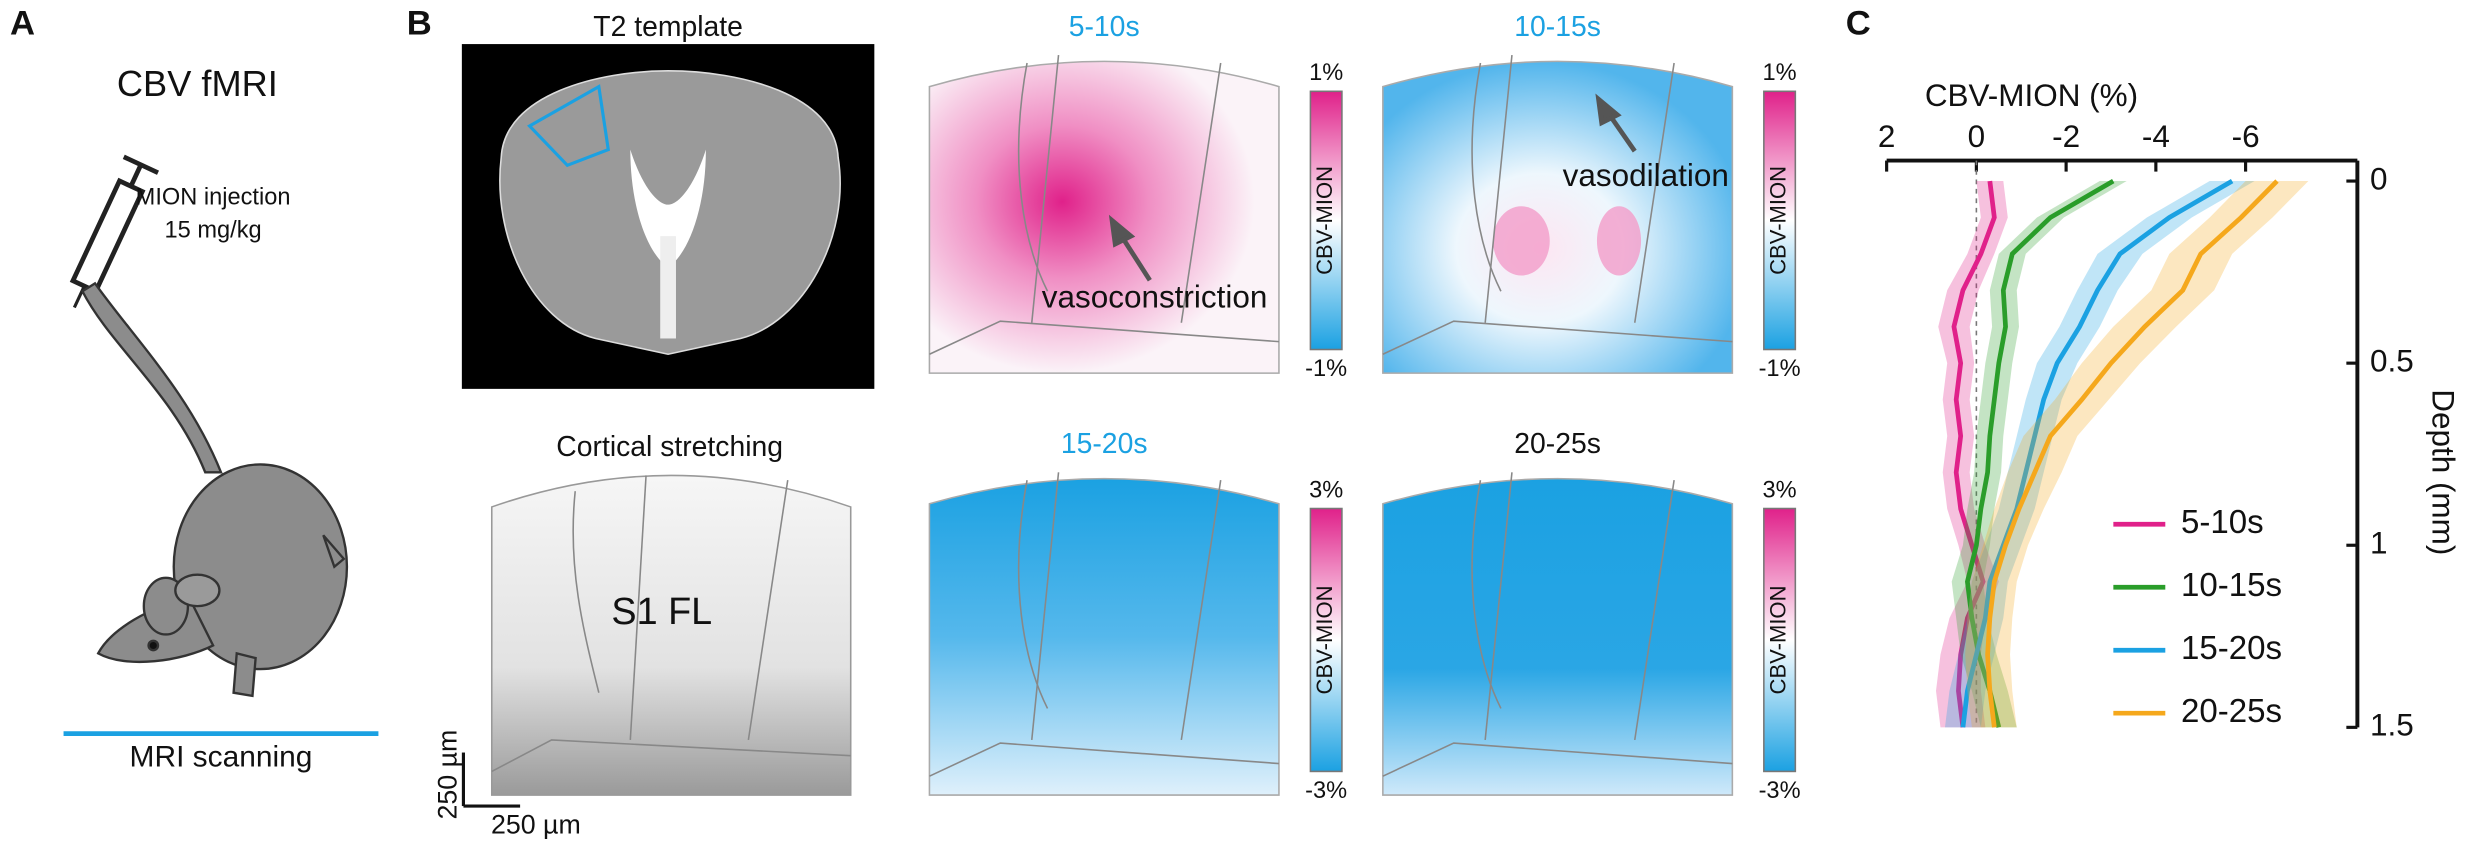 The image size is (2465, 847). I want to click on injection-label: MION injection, so click(213, 198).